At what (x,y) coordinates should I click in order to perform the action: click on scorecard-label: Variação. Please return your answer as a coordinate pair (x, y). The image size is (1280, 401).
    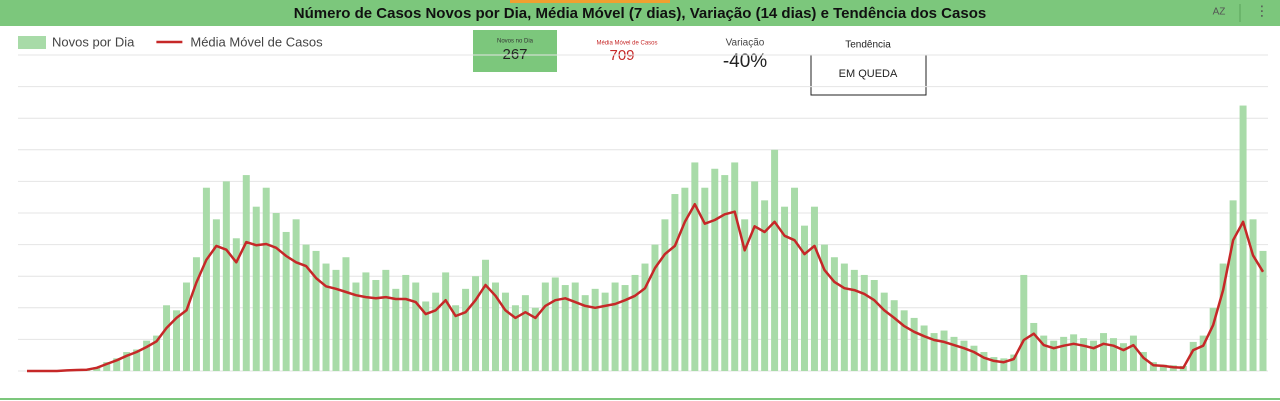
    Looking at the image, I should click on (745, 43).